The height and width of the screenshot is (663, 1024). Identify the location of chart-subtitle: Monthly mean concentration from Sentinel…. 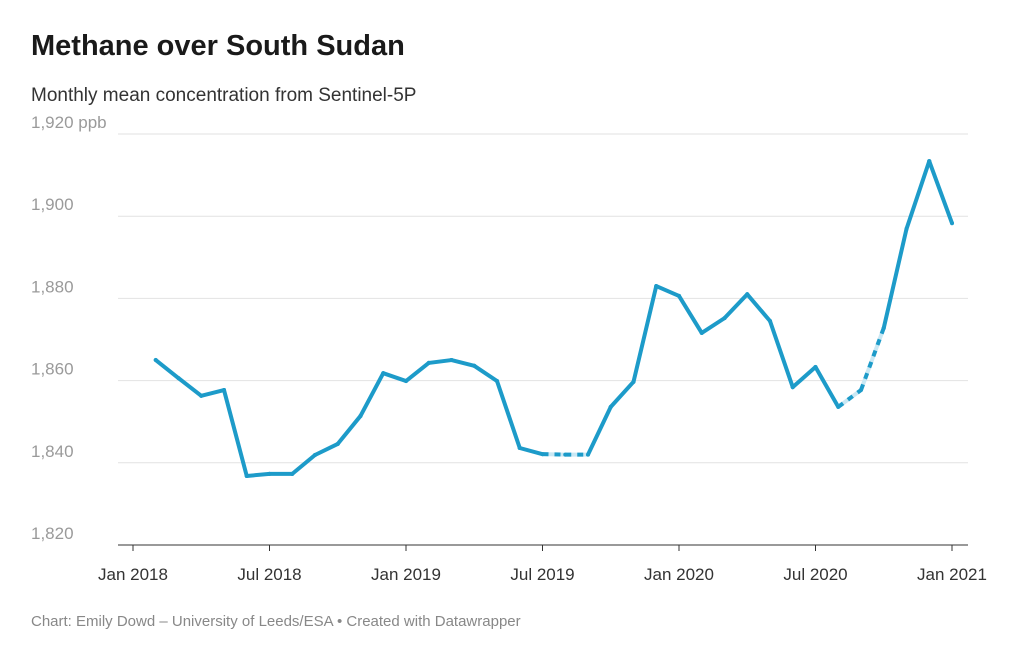
(224, 95).